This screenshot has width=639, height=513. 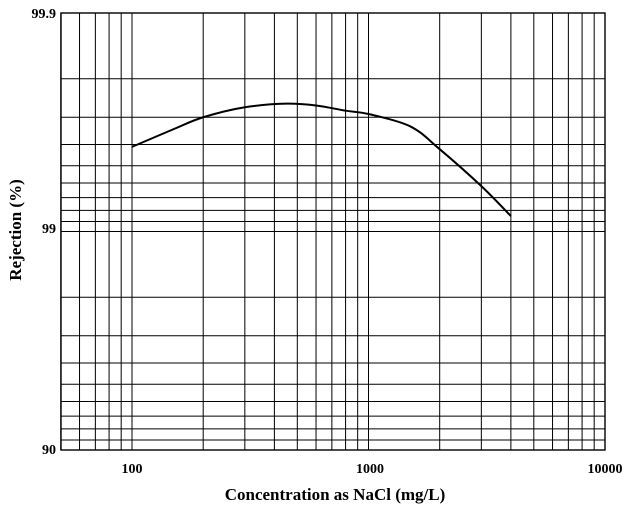 I want to click on x-axis-title: Concentration as NaCl (mg/L), so click(x=335, y=494).